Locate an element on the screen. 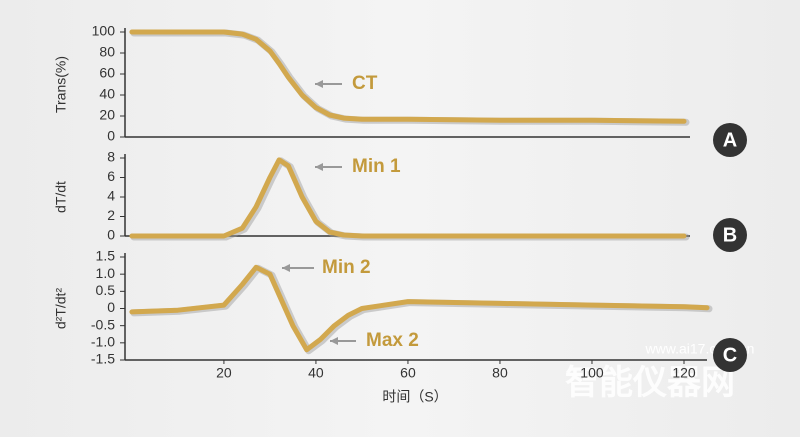 This screenshot has height=437, width=800. x-tick-label: 40 is located at coordinates (316, 373).